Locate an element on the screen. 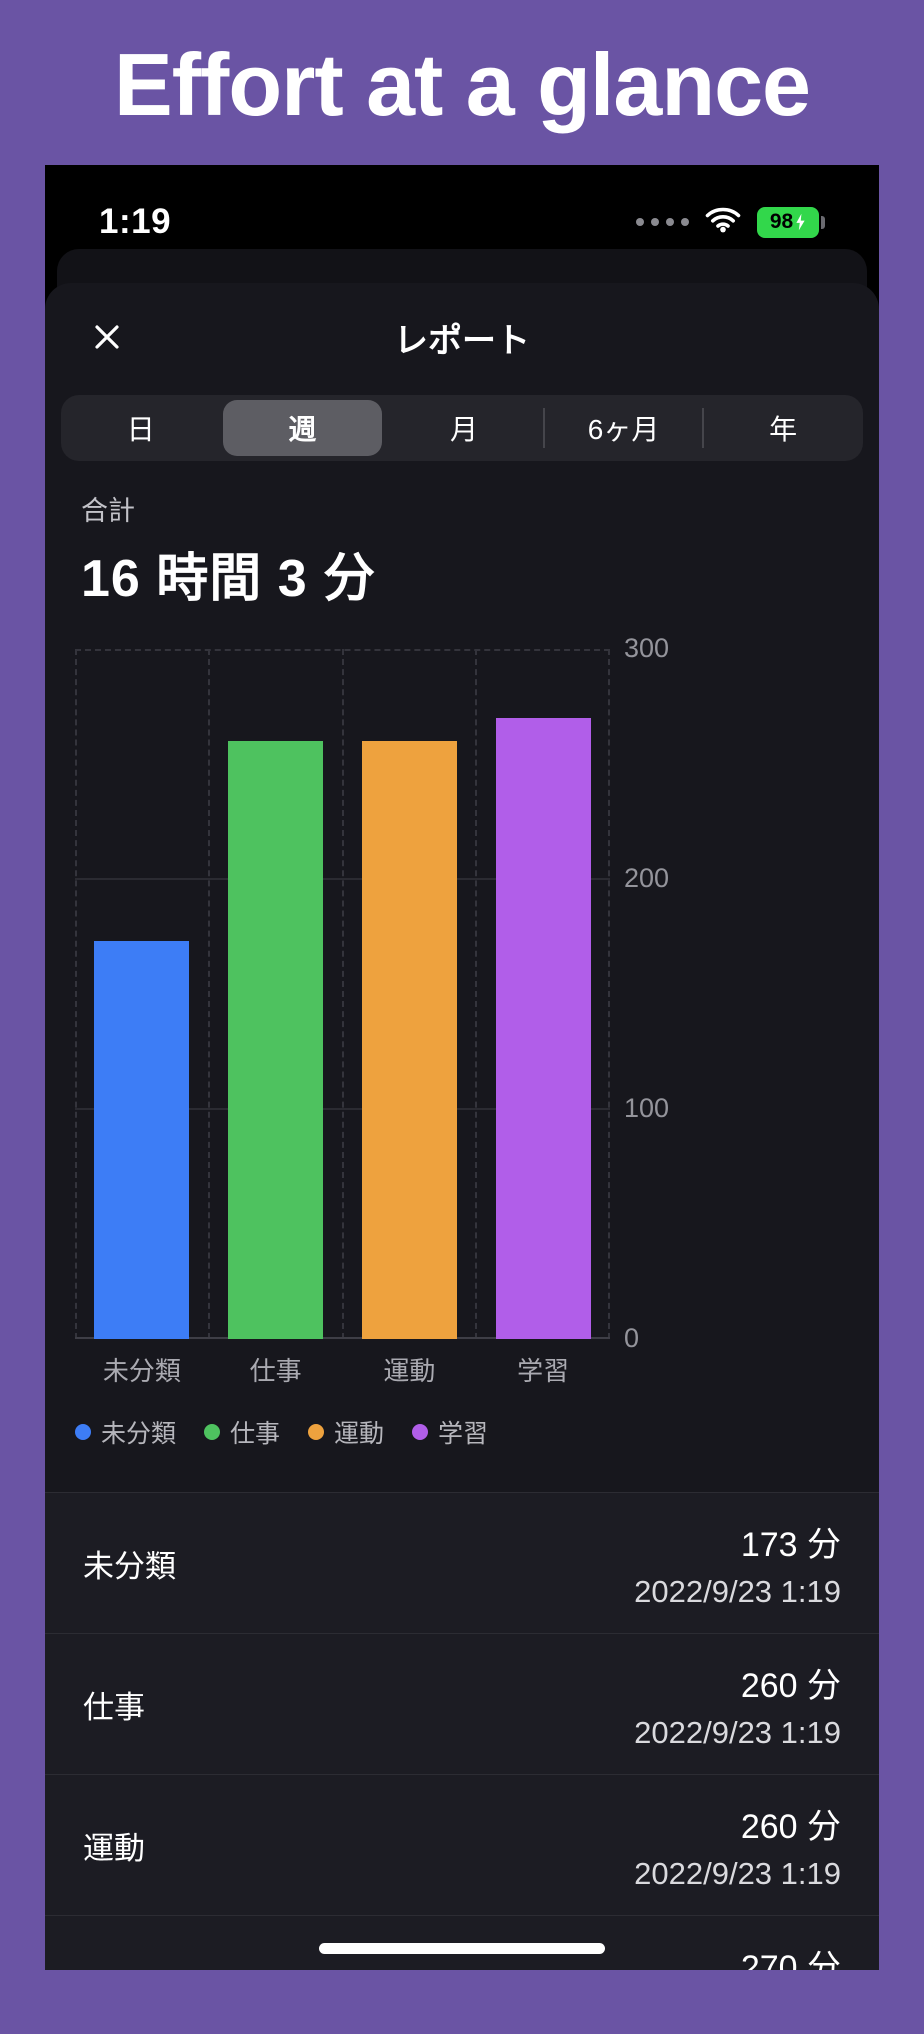 Image resolution: width=924 pixels, height=2034 pixels. chart-legend: 未分類 仕事 運動 学習 is located at coordinates (477, 1432).